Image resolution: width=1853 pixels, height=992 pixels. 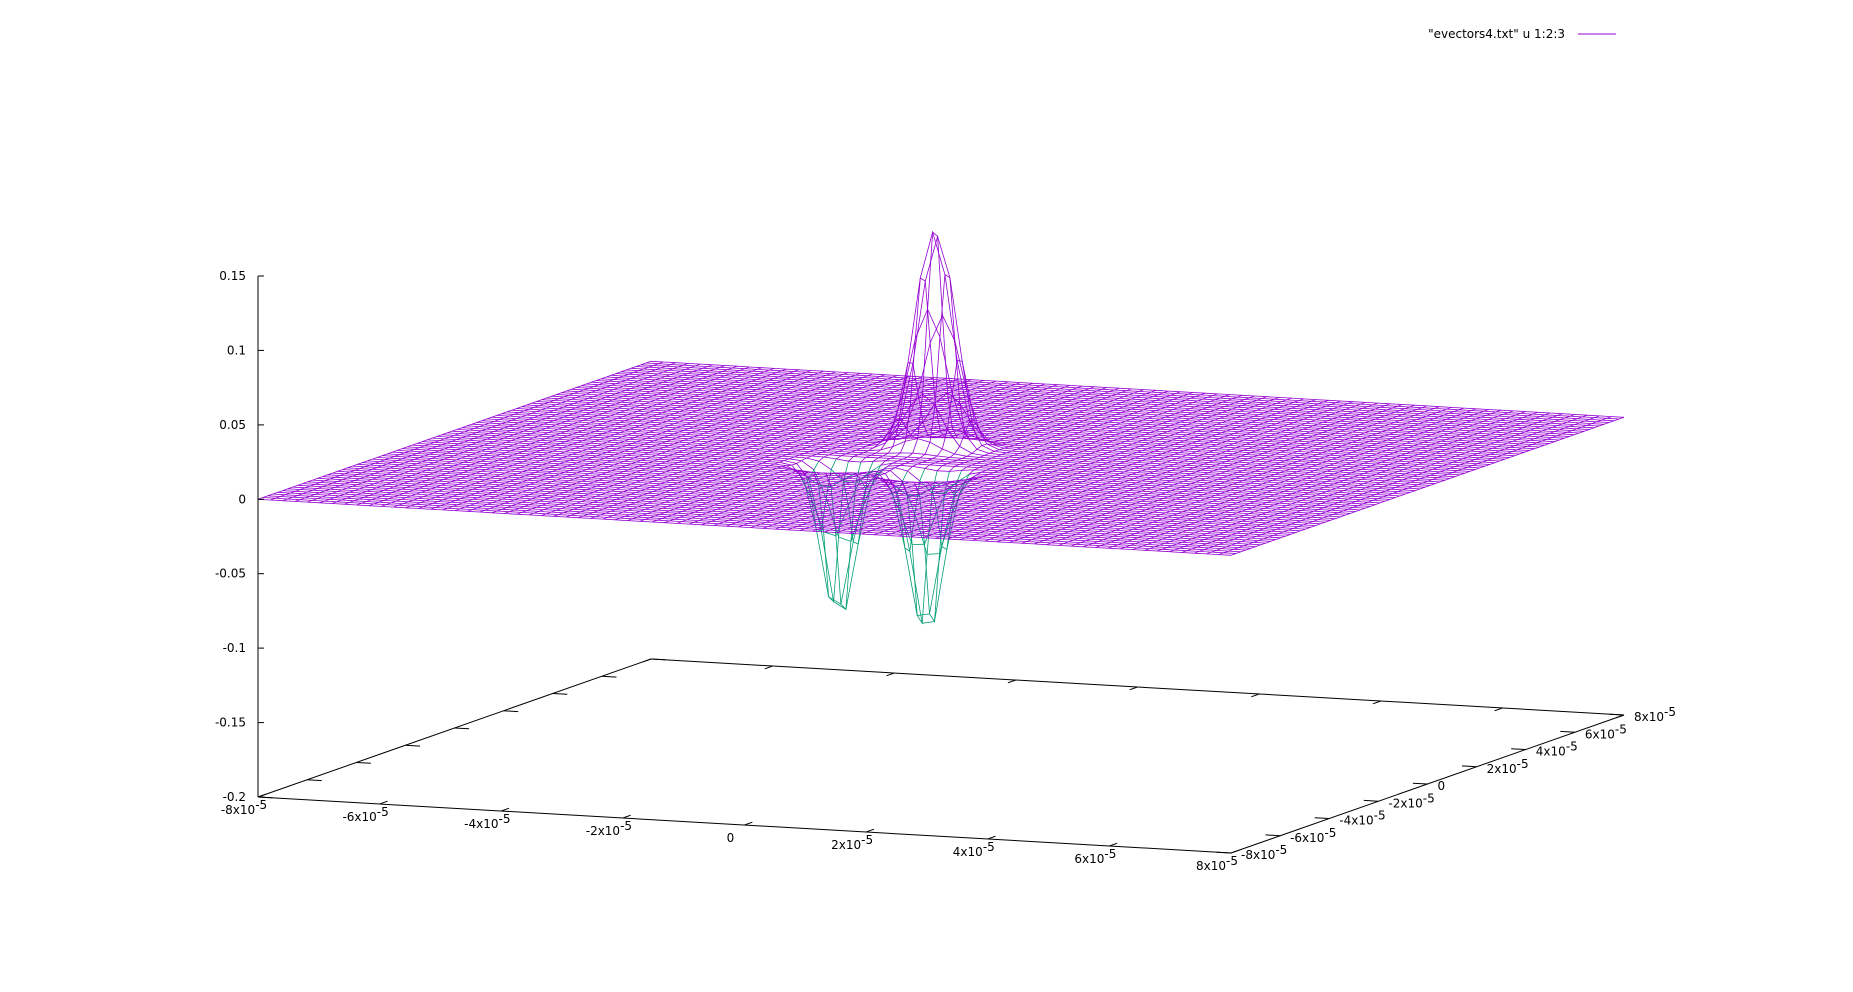 I want to click on z-tick-label: 0.15, so click(x=232, y=276).